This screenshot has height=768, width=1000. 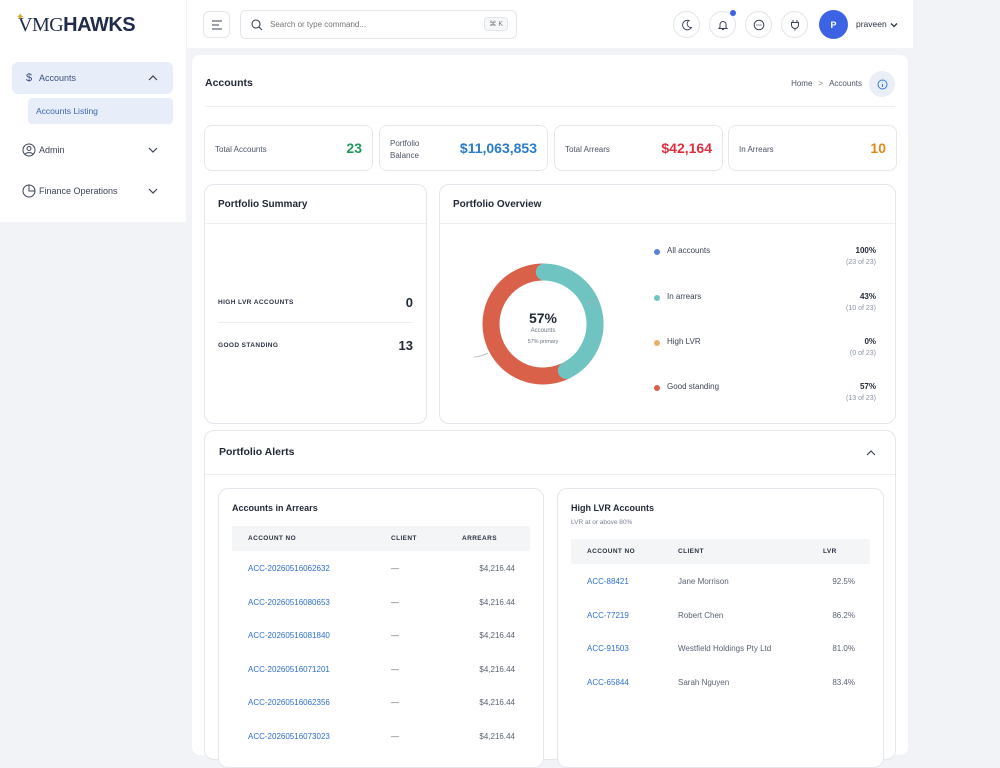 I want to click on table-row: ACC-20260516071201 — $4,216.44, so click(x=381, y=669).